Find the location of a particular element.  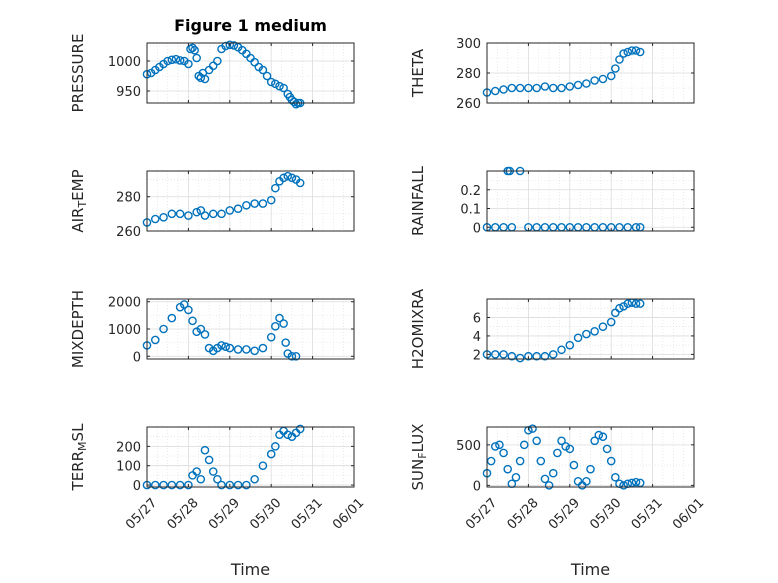

y-axis-label-part: PRESSURE is located at coordinates (78, 73).